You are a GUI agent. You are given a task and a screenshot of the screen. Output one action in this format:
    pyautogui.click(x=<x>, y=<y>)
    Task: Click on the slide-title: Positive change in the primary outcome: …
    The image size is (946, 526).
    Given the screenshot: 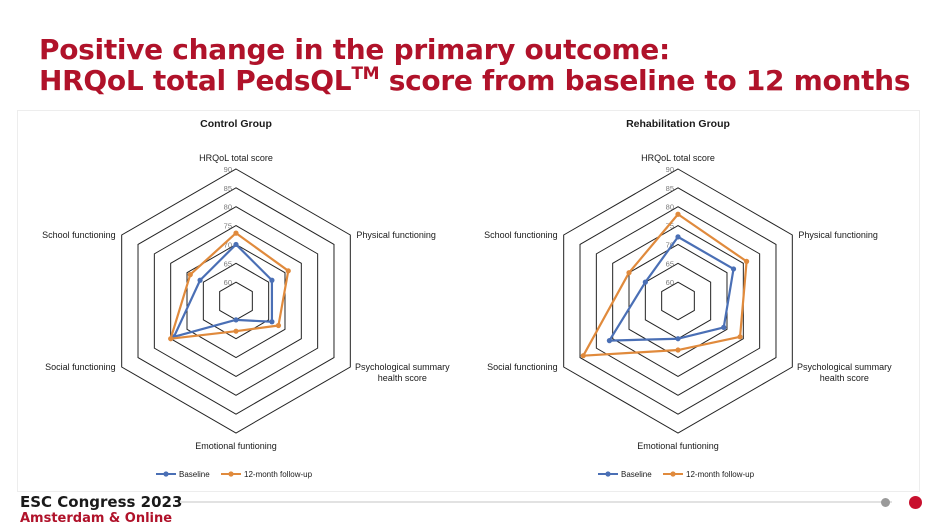 What is the action you would take?
    pyautogui.click(x=489, y=65)
    